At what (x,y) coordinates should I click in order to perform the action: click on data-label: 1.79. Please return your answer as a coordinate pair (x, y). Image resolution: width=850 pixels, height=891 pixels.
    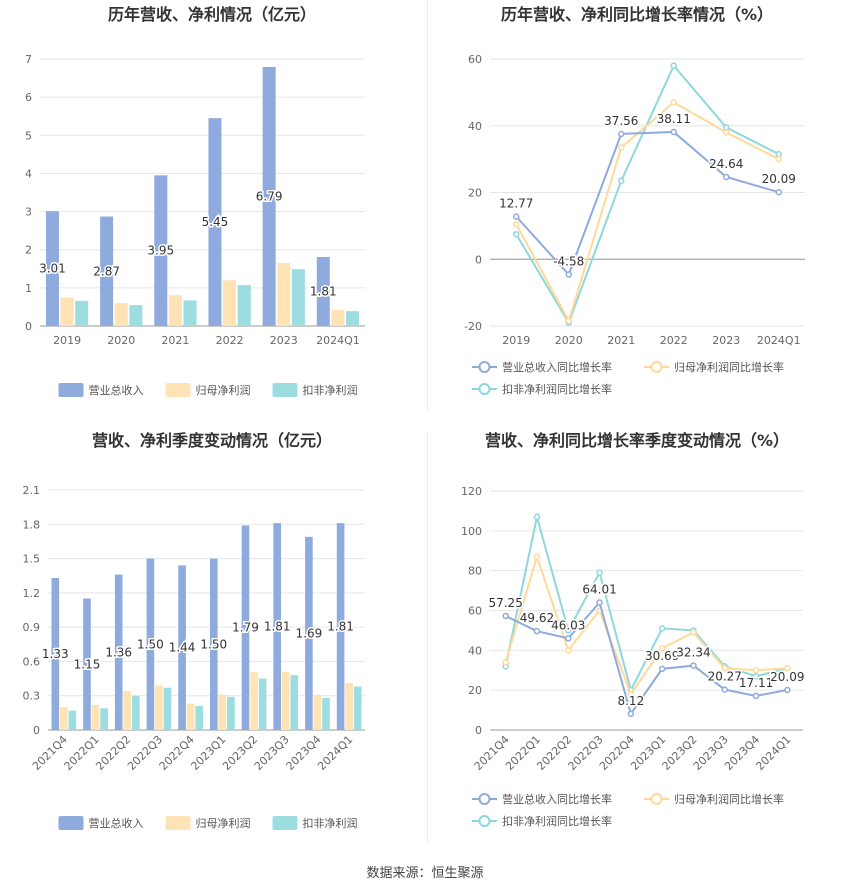
    Looking at the image, I should click on (245, 628).